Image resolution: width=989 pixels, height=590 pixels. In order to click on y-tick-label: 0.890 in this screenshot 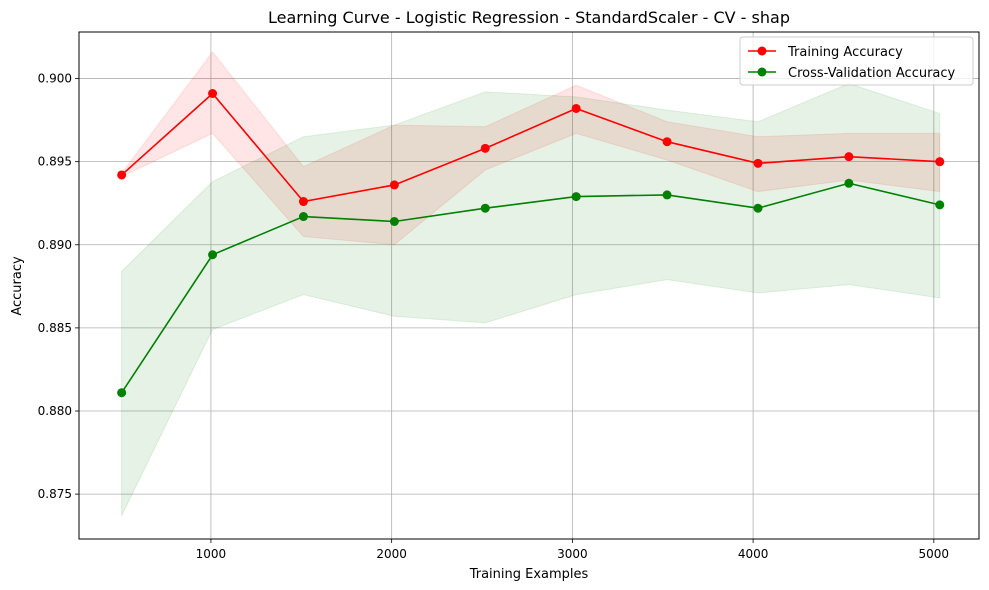, I will do `click(55, 245)`.